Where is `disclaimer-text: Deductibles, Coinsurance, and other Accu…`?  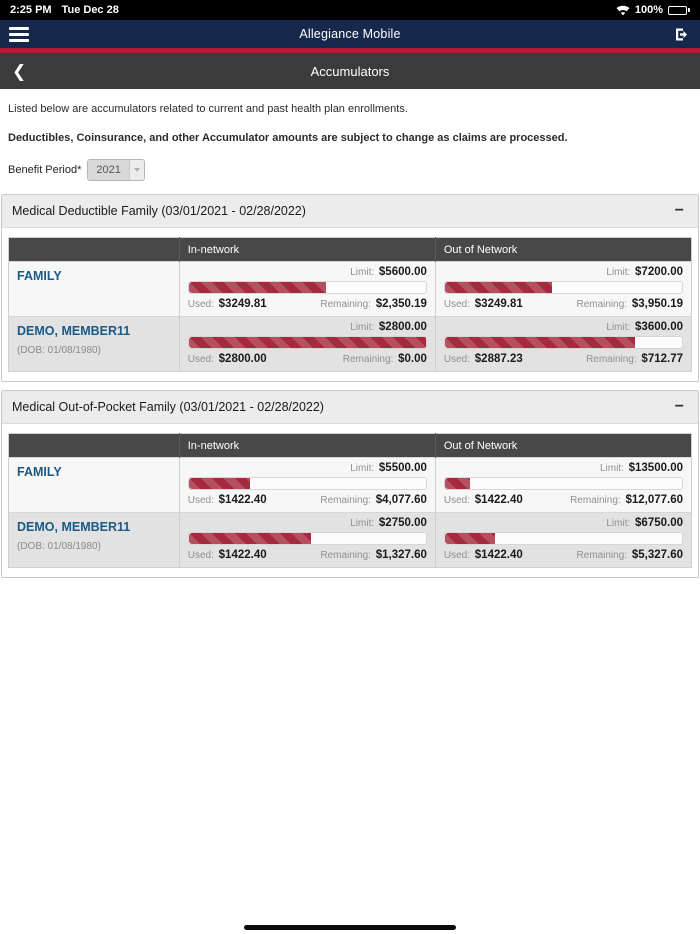 disclaimer-text: Deductibles, Coinsurance, and other Accu… is located at coordinates (288, 138).